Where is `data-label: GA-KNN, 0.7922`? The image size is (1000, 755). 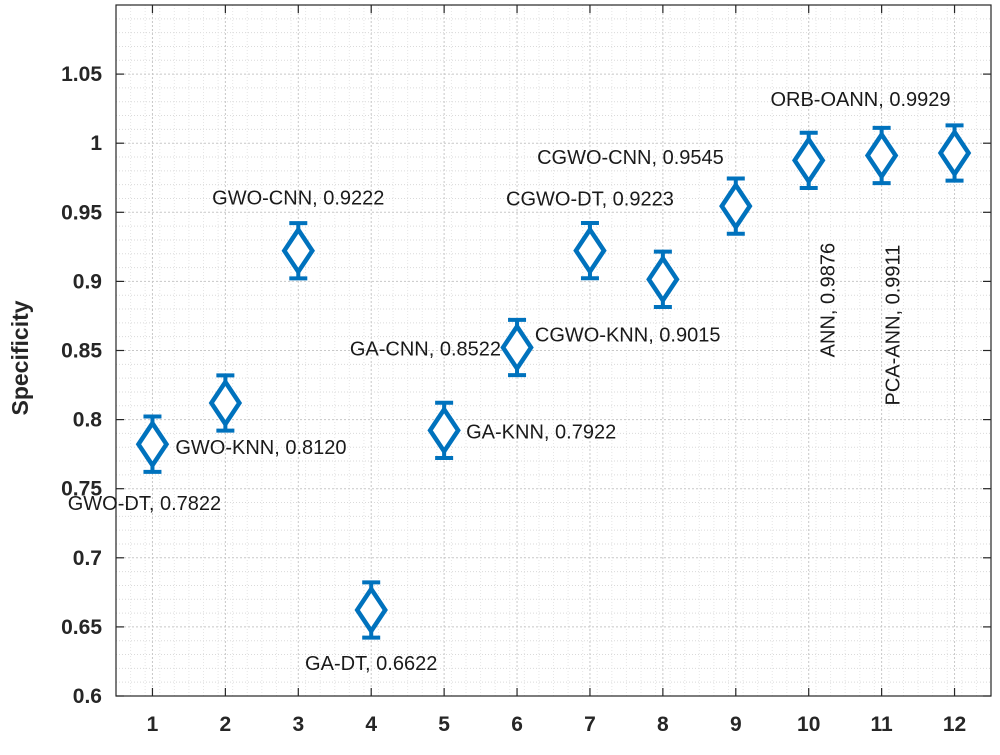 data-label: GA-KNN, 0.7922 is located at coordinates (541, 432).